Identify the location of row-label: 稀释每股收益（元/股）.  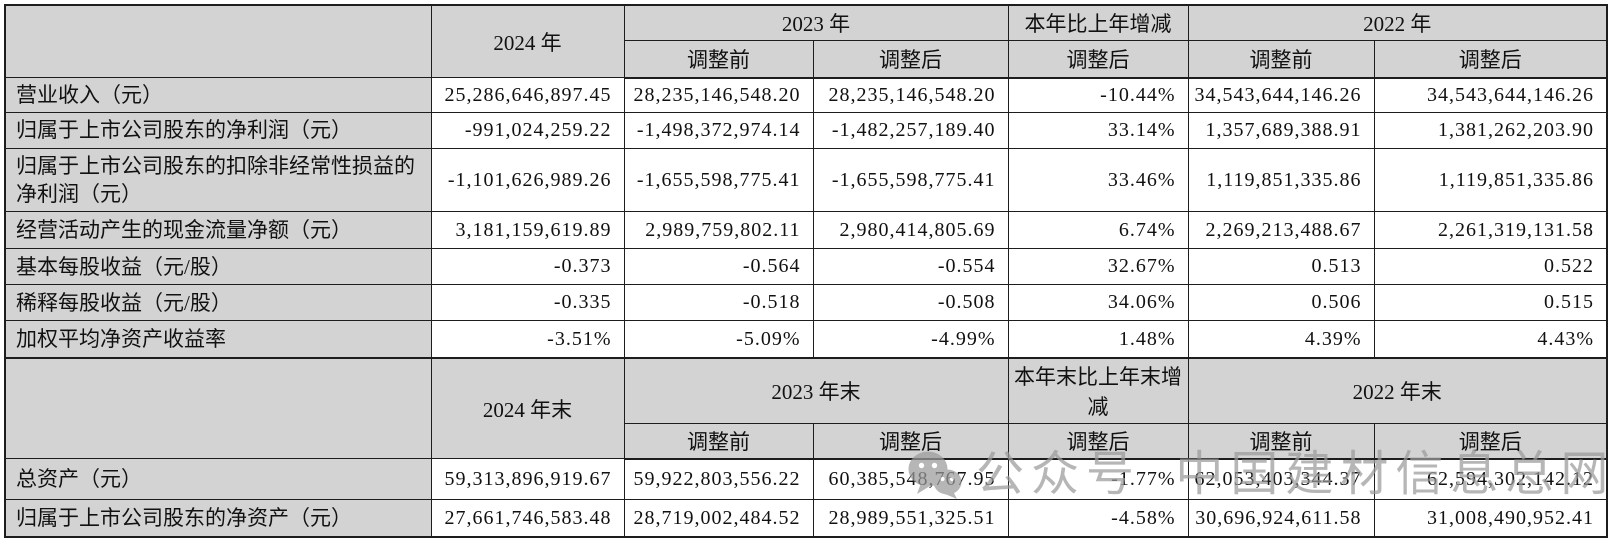
(218, 303).